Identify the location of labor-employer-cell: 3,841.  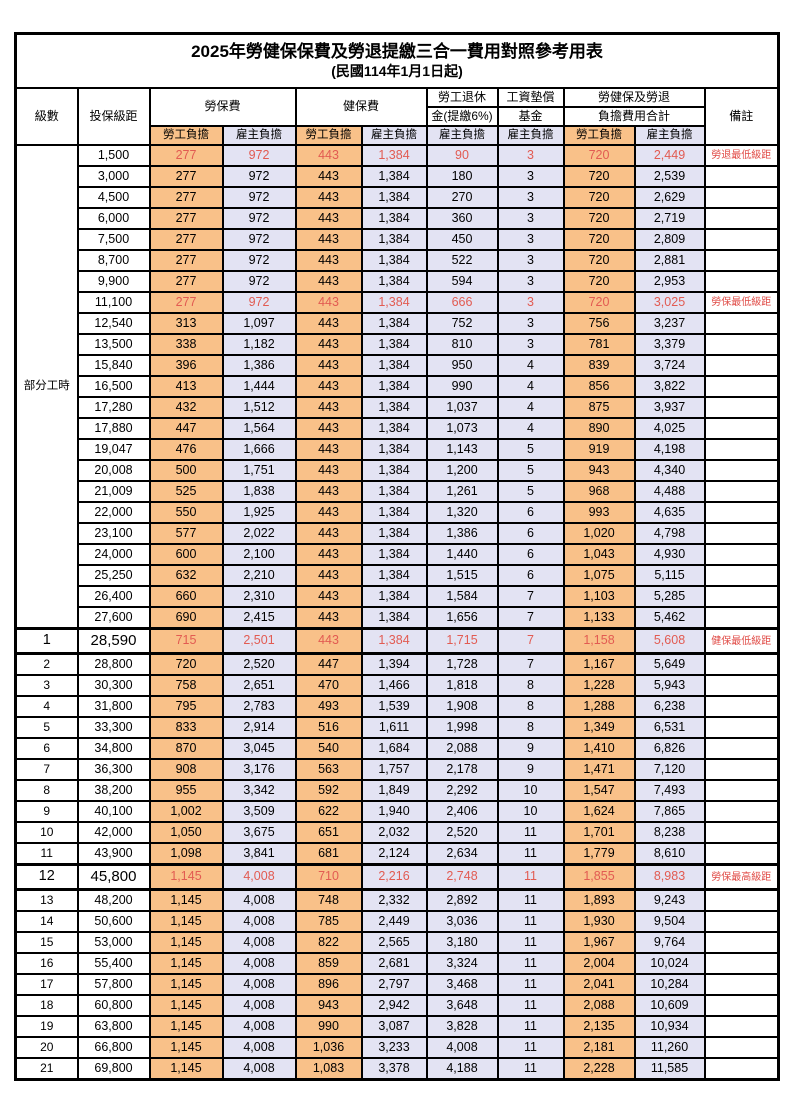
(259, 854).